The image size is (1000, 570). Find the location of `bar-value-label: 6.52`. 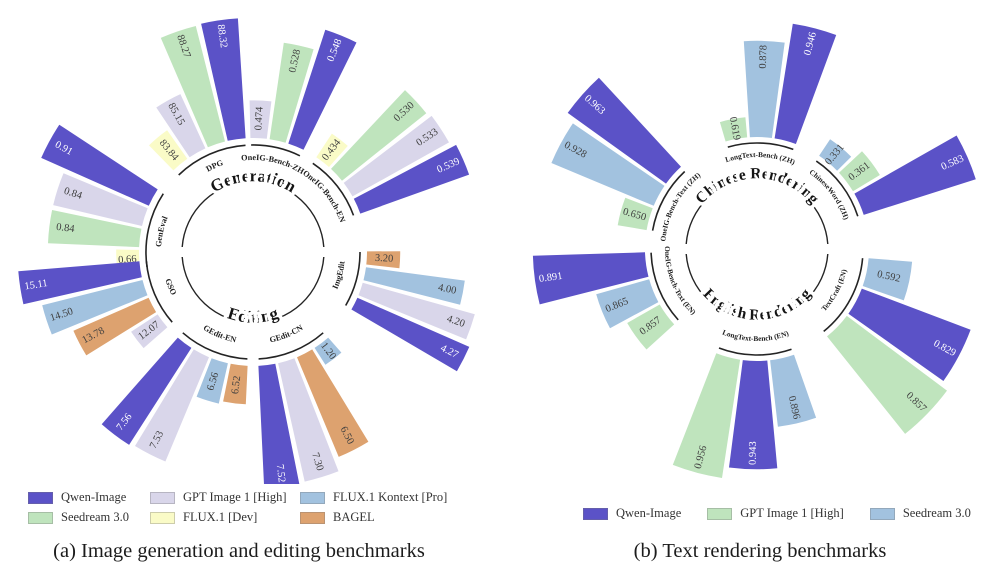

bar-value-label: 6.52 is located at coordinates (236, 385).